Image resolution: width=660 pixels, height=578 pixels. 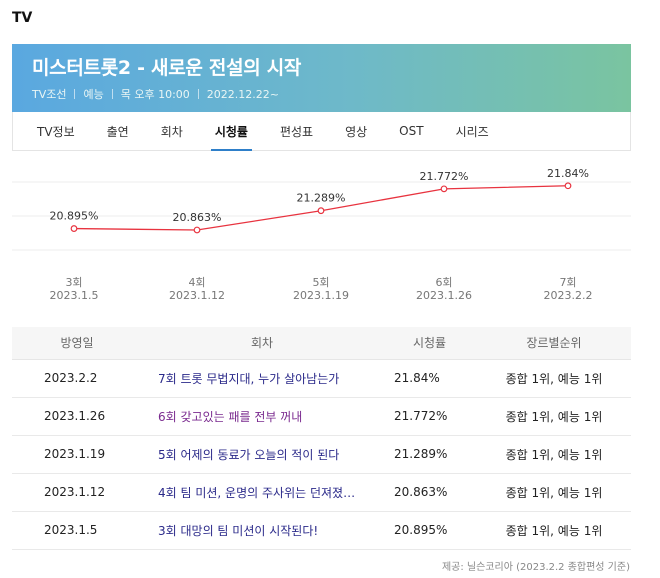 What do you see at coordinates (568, 295) in the screenshot?
I see `x-tick-date: 2023.2.2` at bounding box center [568, 295].